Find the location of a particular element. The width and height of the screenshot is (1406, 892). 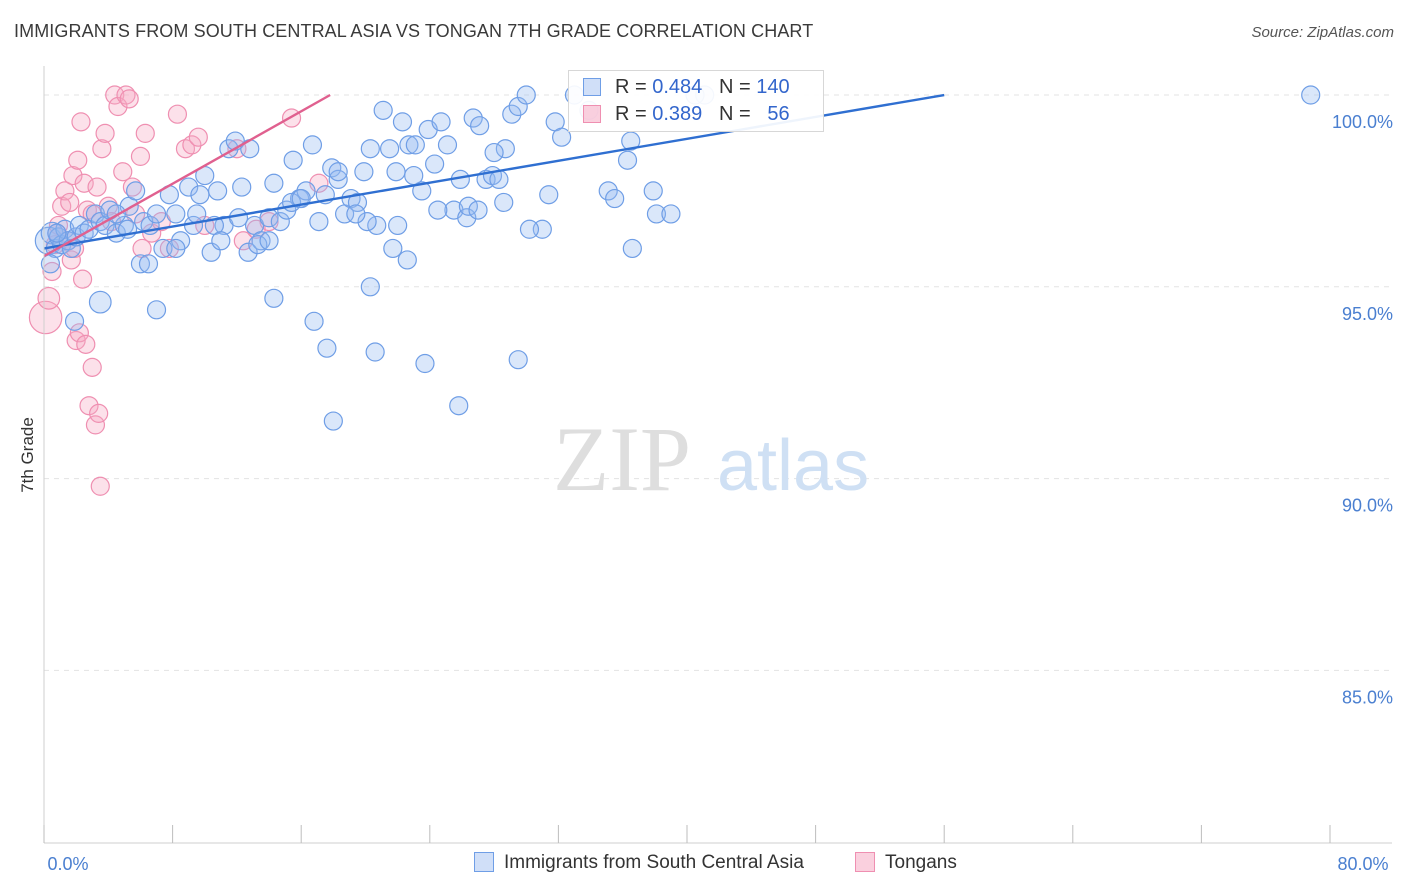

bottom-legend-label-pink: Tongans is located at coordinates (921, 862).